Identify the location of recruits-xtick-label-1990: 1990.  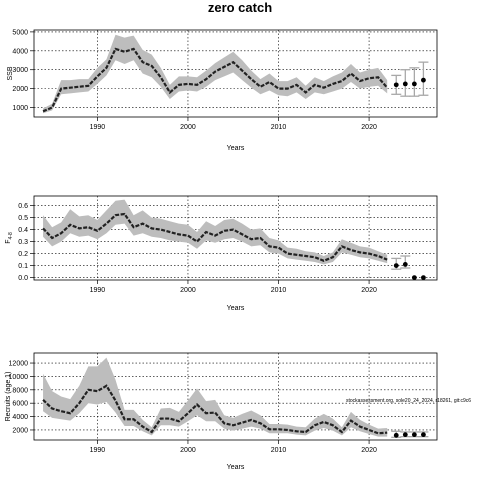
(98, 450).